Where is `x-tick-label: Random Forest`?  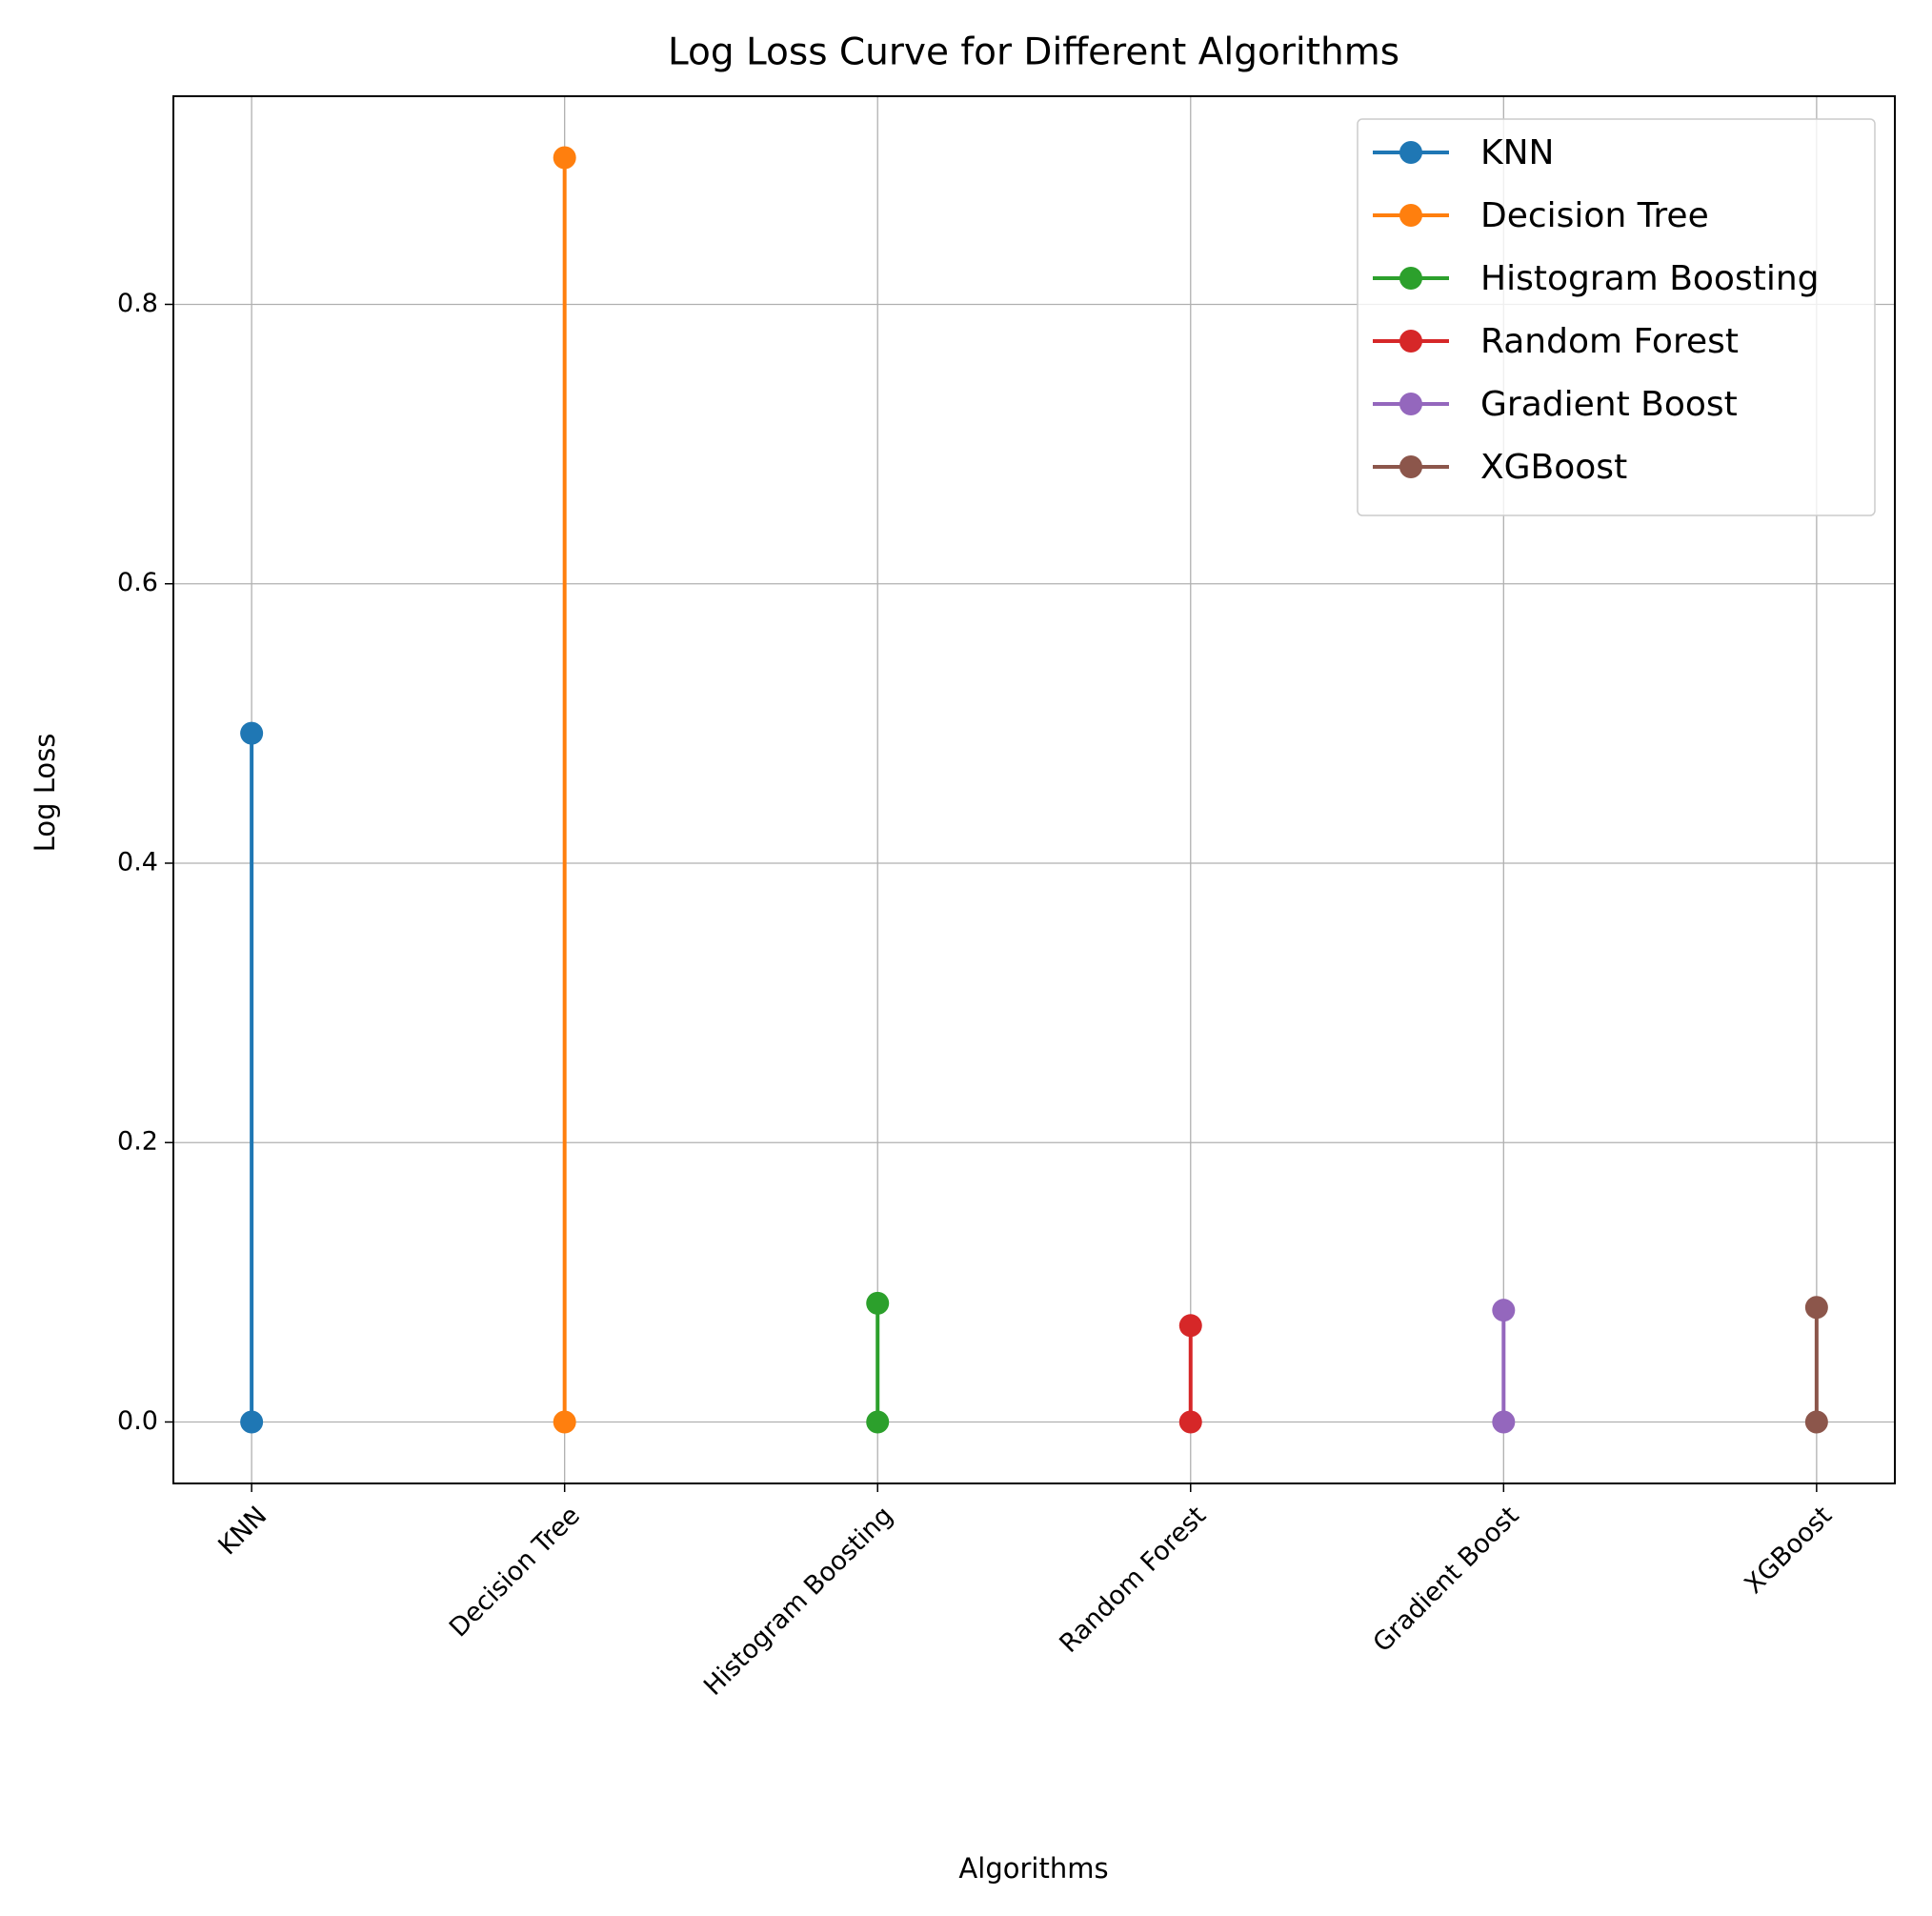 x-tick-label: Random Forest is located at coordinates (1133, 1580).